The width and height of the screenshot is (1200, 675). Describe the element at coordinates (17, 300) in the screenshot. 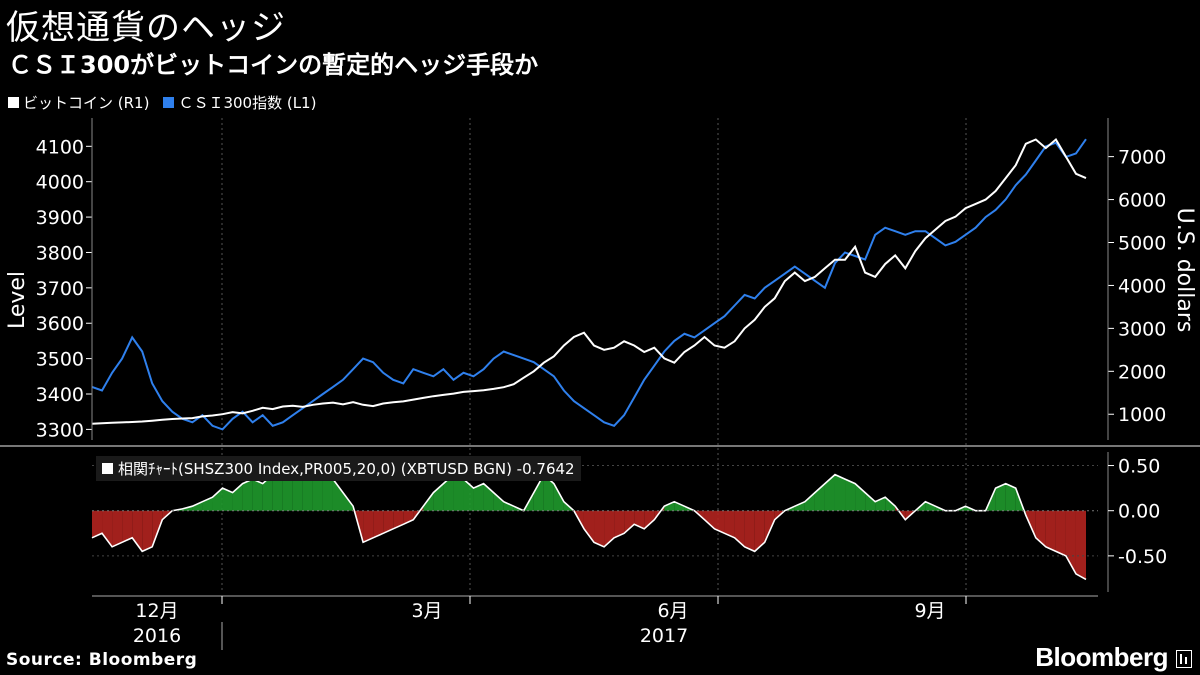

I see `left-axis-label: Level` at that location.